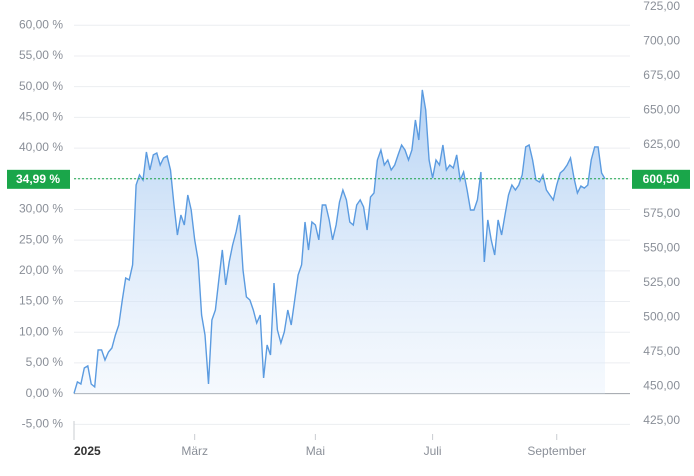  What do you see at coordinates (43, 423) in the screenshot?
I see `y-tick-label: -5,00 %` at bounding box center [43, 423].